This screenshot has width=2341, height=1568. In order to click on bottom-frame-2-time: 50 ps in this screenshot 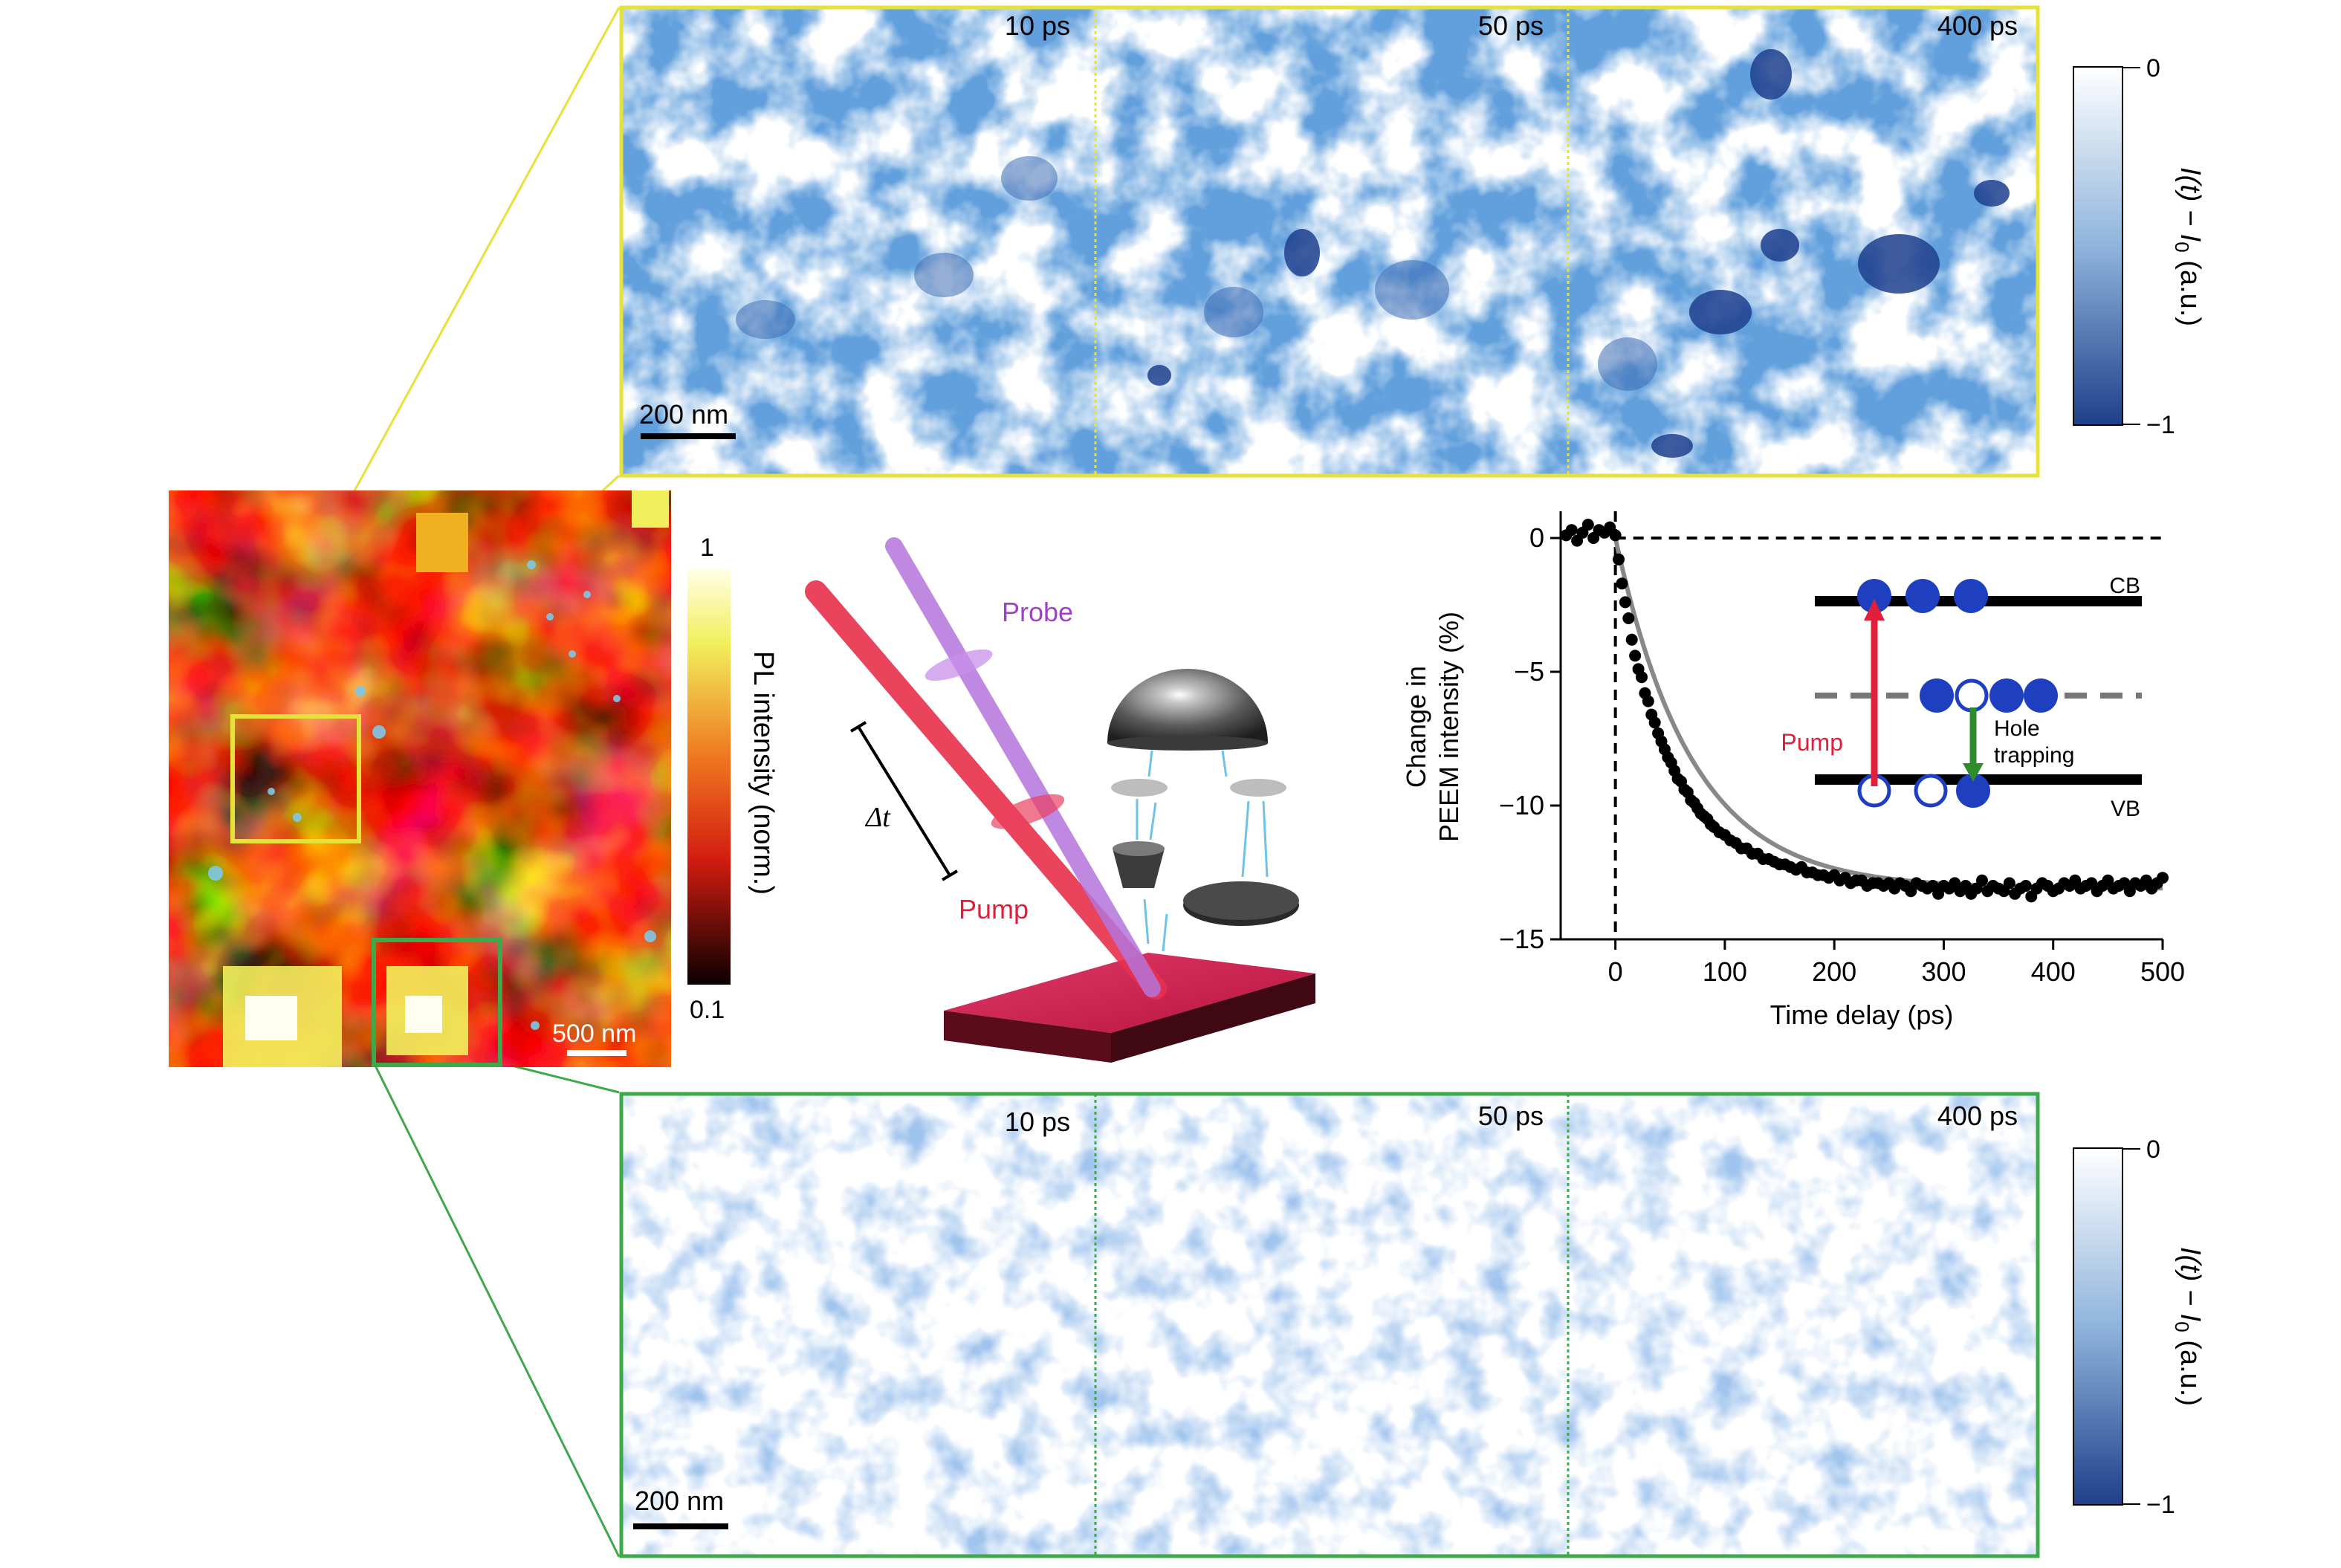, I will do `click(1511, 1116)`.